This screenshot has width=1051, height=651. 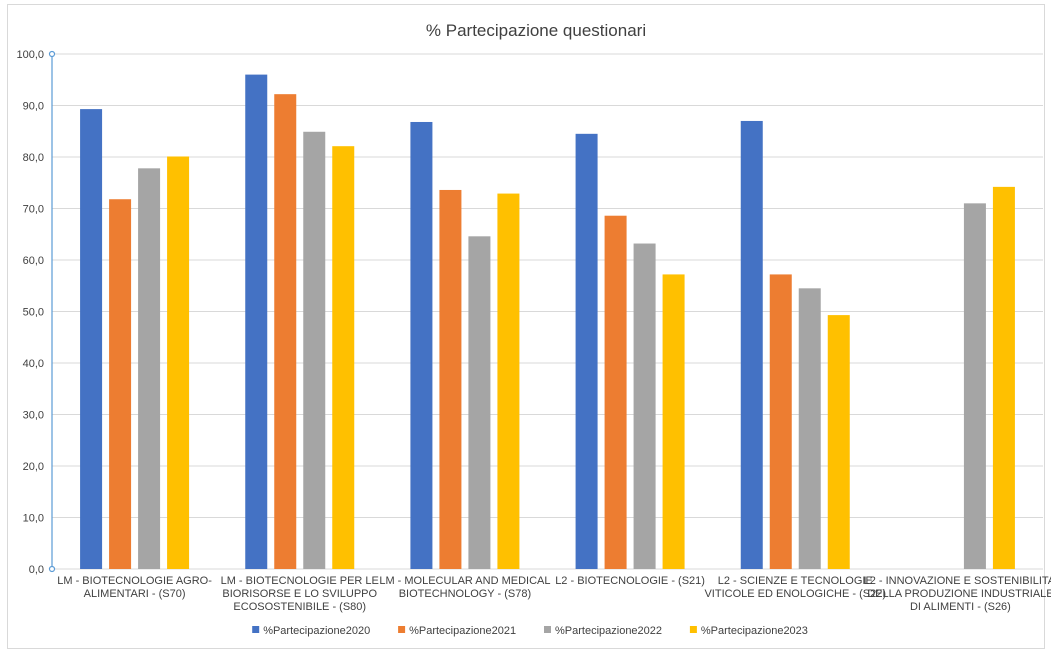 I want to click on y-axis-handle-top, so click(x=52, y=54).